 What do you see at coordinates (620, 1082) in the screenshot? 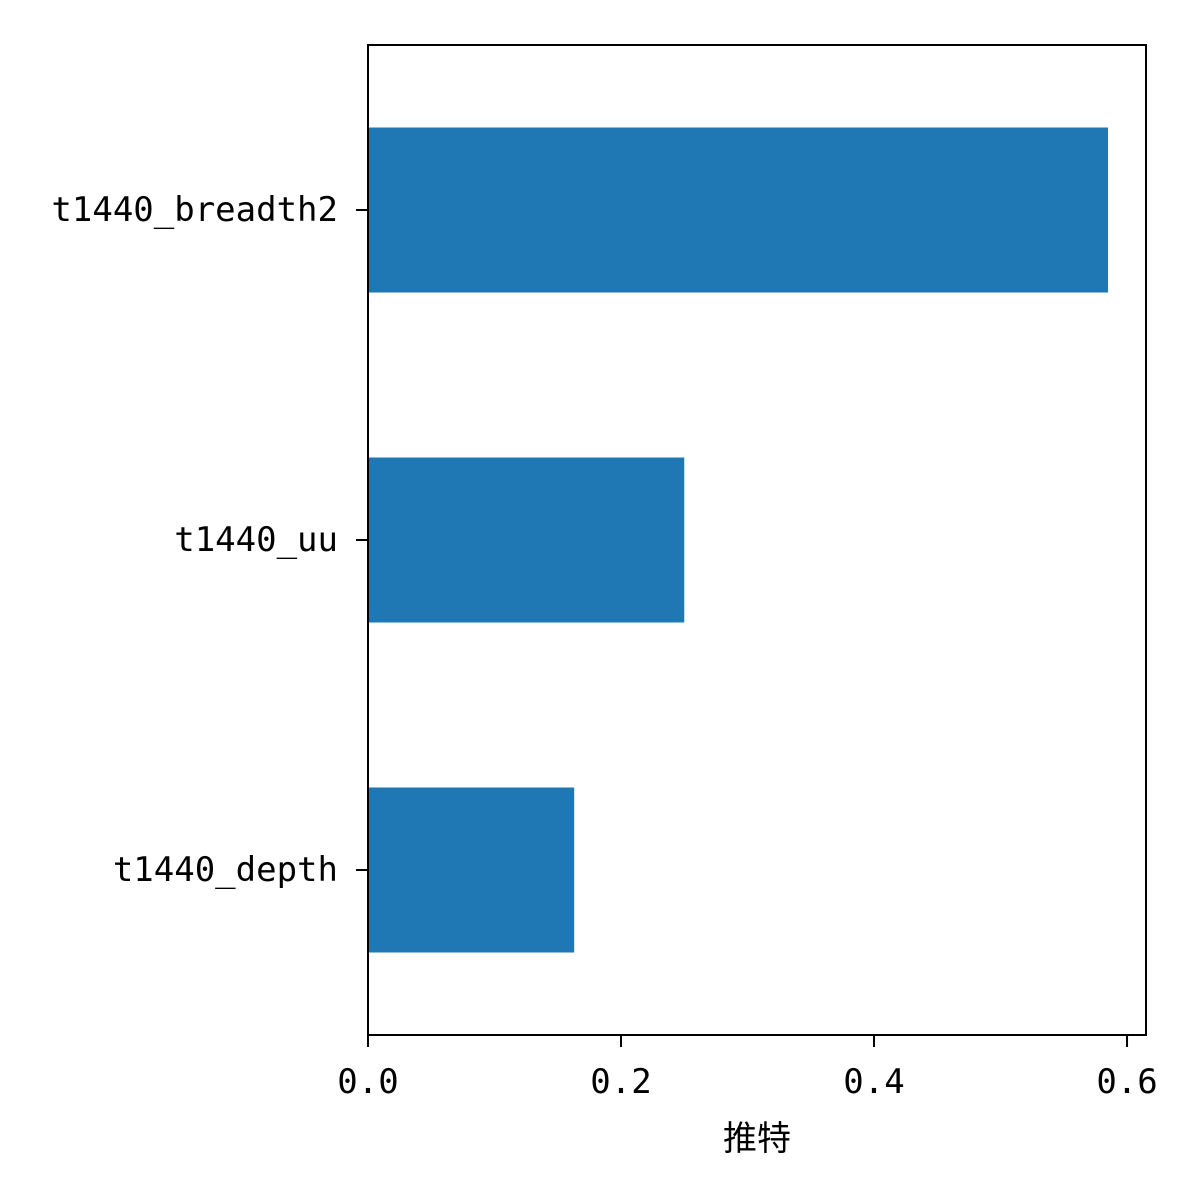
I see `x-tick-label: 0.2` at bounding box center [620, 1082].